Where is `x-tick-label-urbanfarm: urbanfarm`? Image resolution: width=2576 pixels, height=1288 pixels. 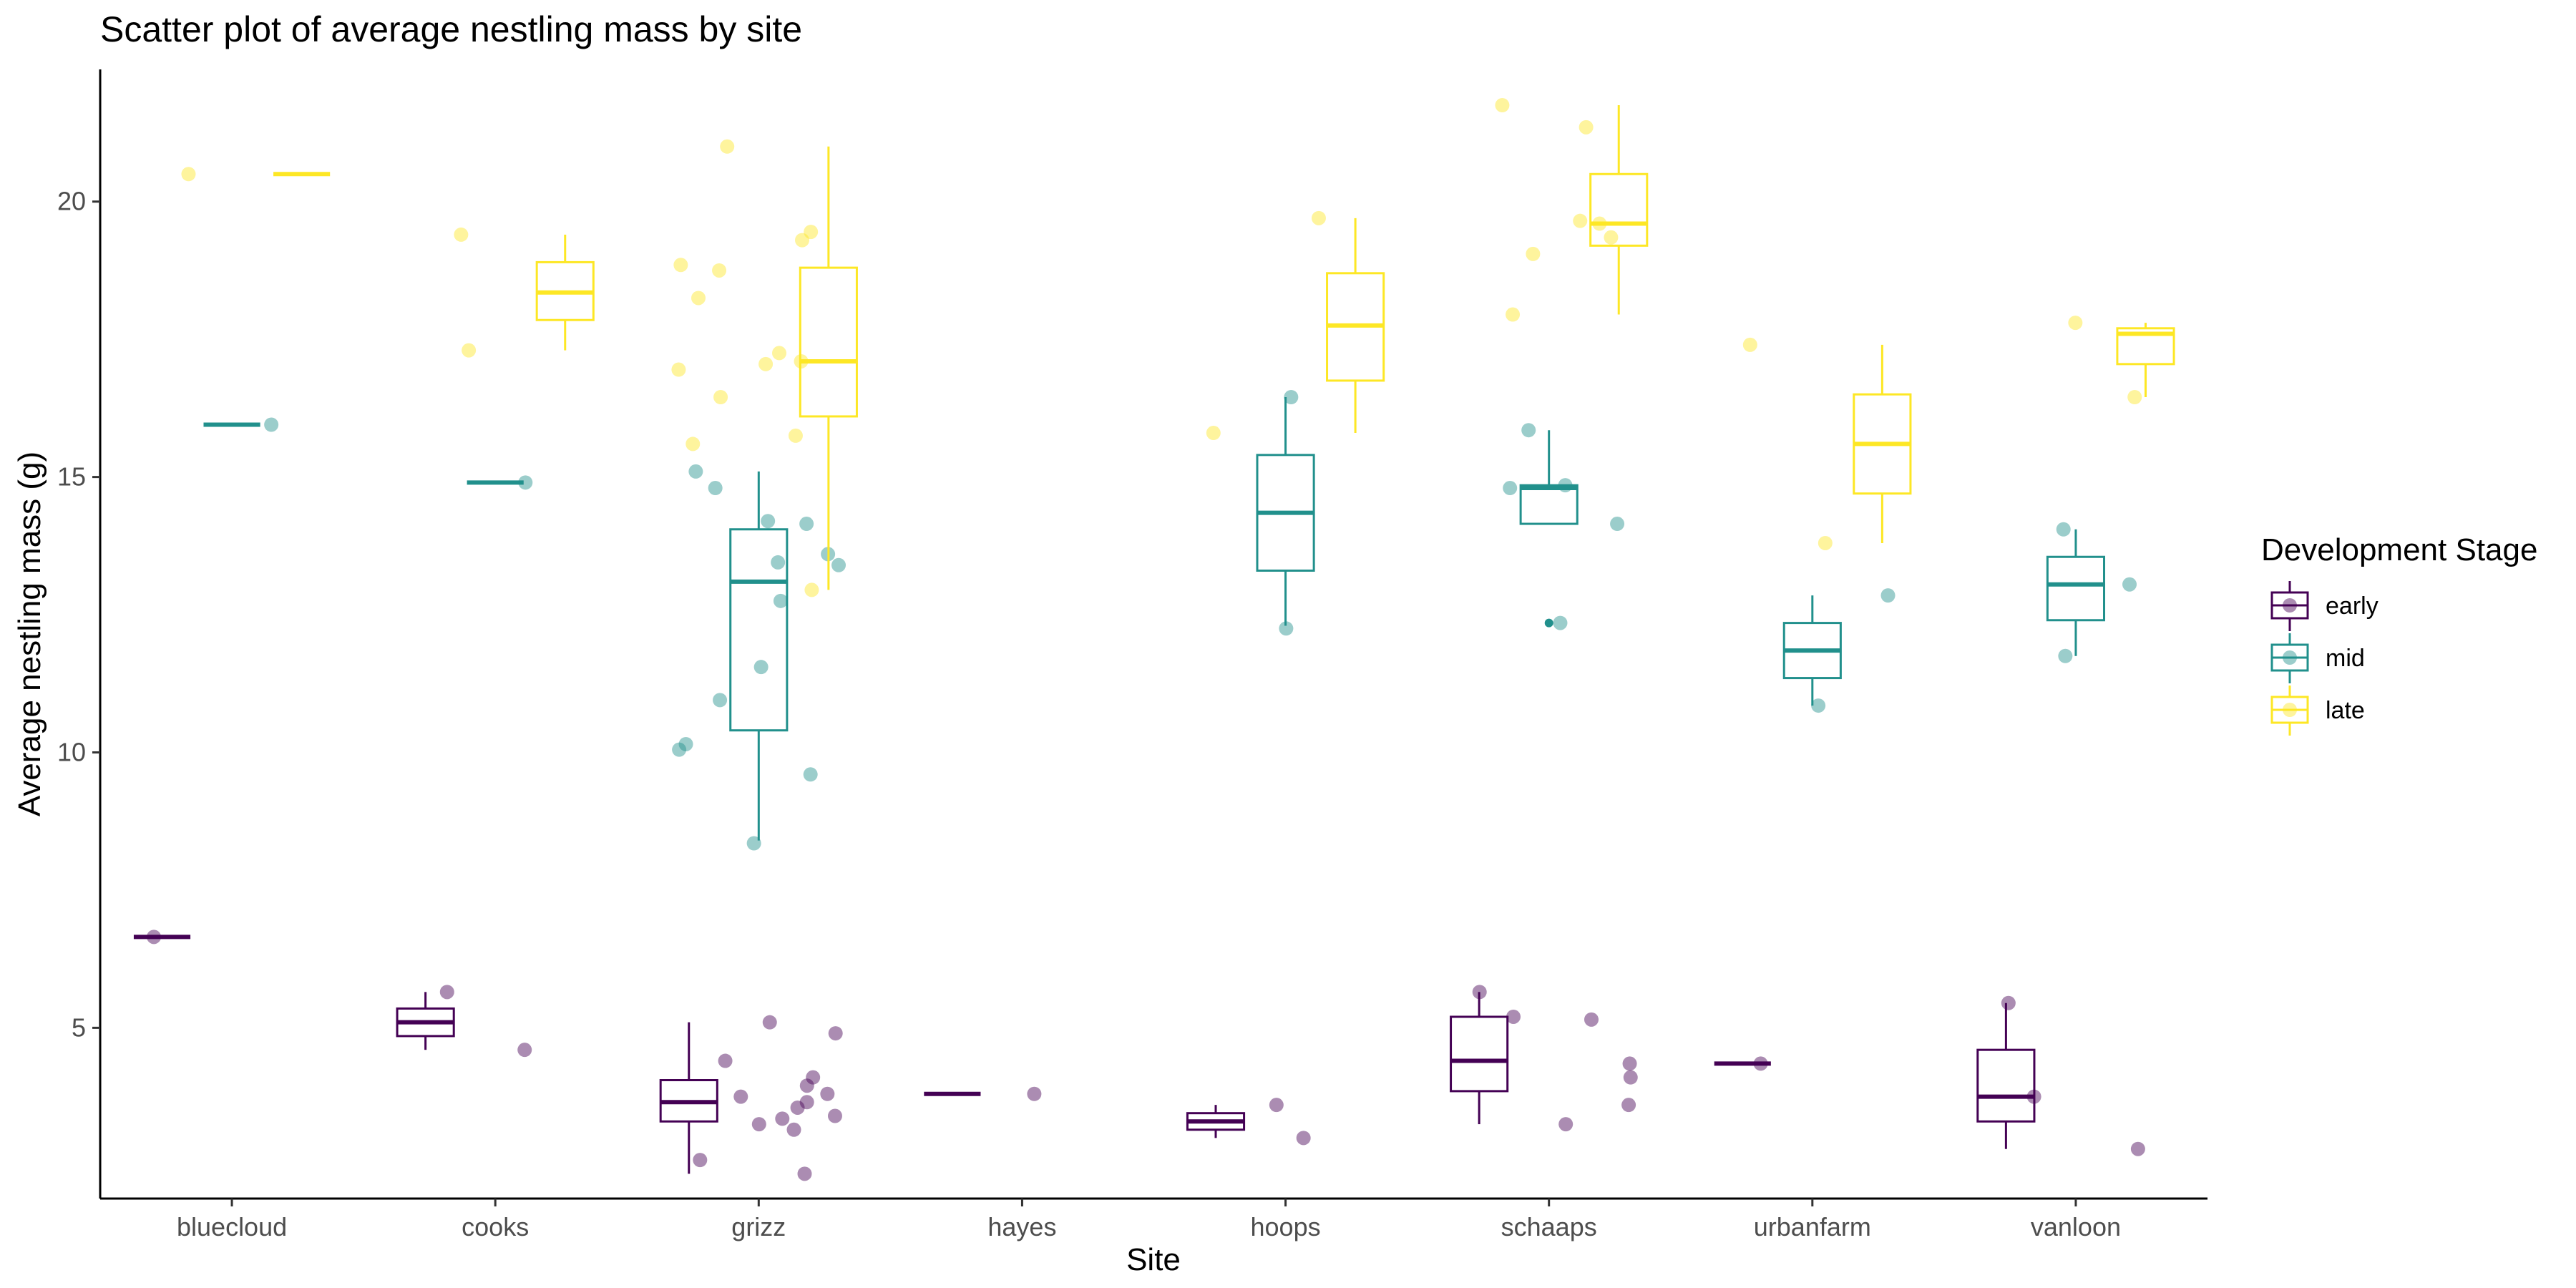 x-tick-label-urbanfarm: urbanfarm is located at coordinates (1813, 1226).